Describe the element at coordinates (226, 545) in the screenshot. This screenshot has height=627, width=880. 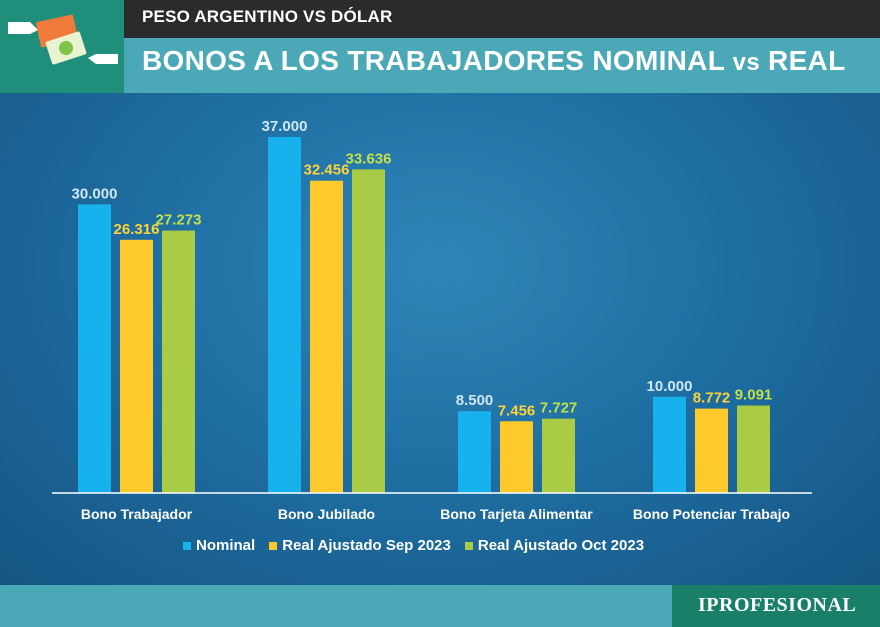
I see `legend-label-nominal: Nominal` at that location.